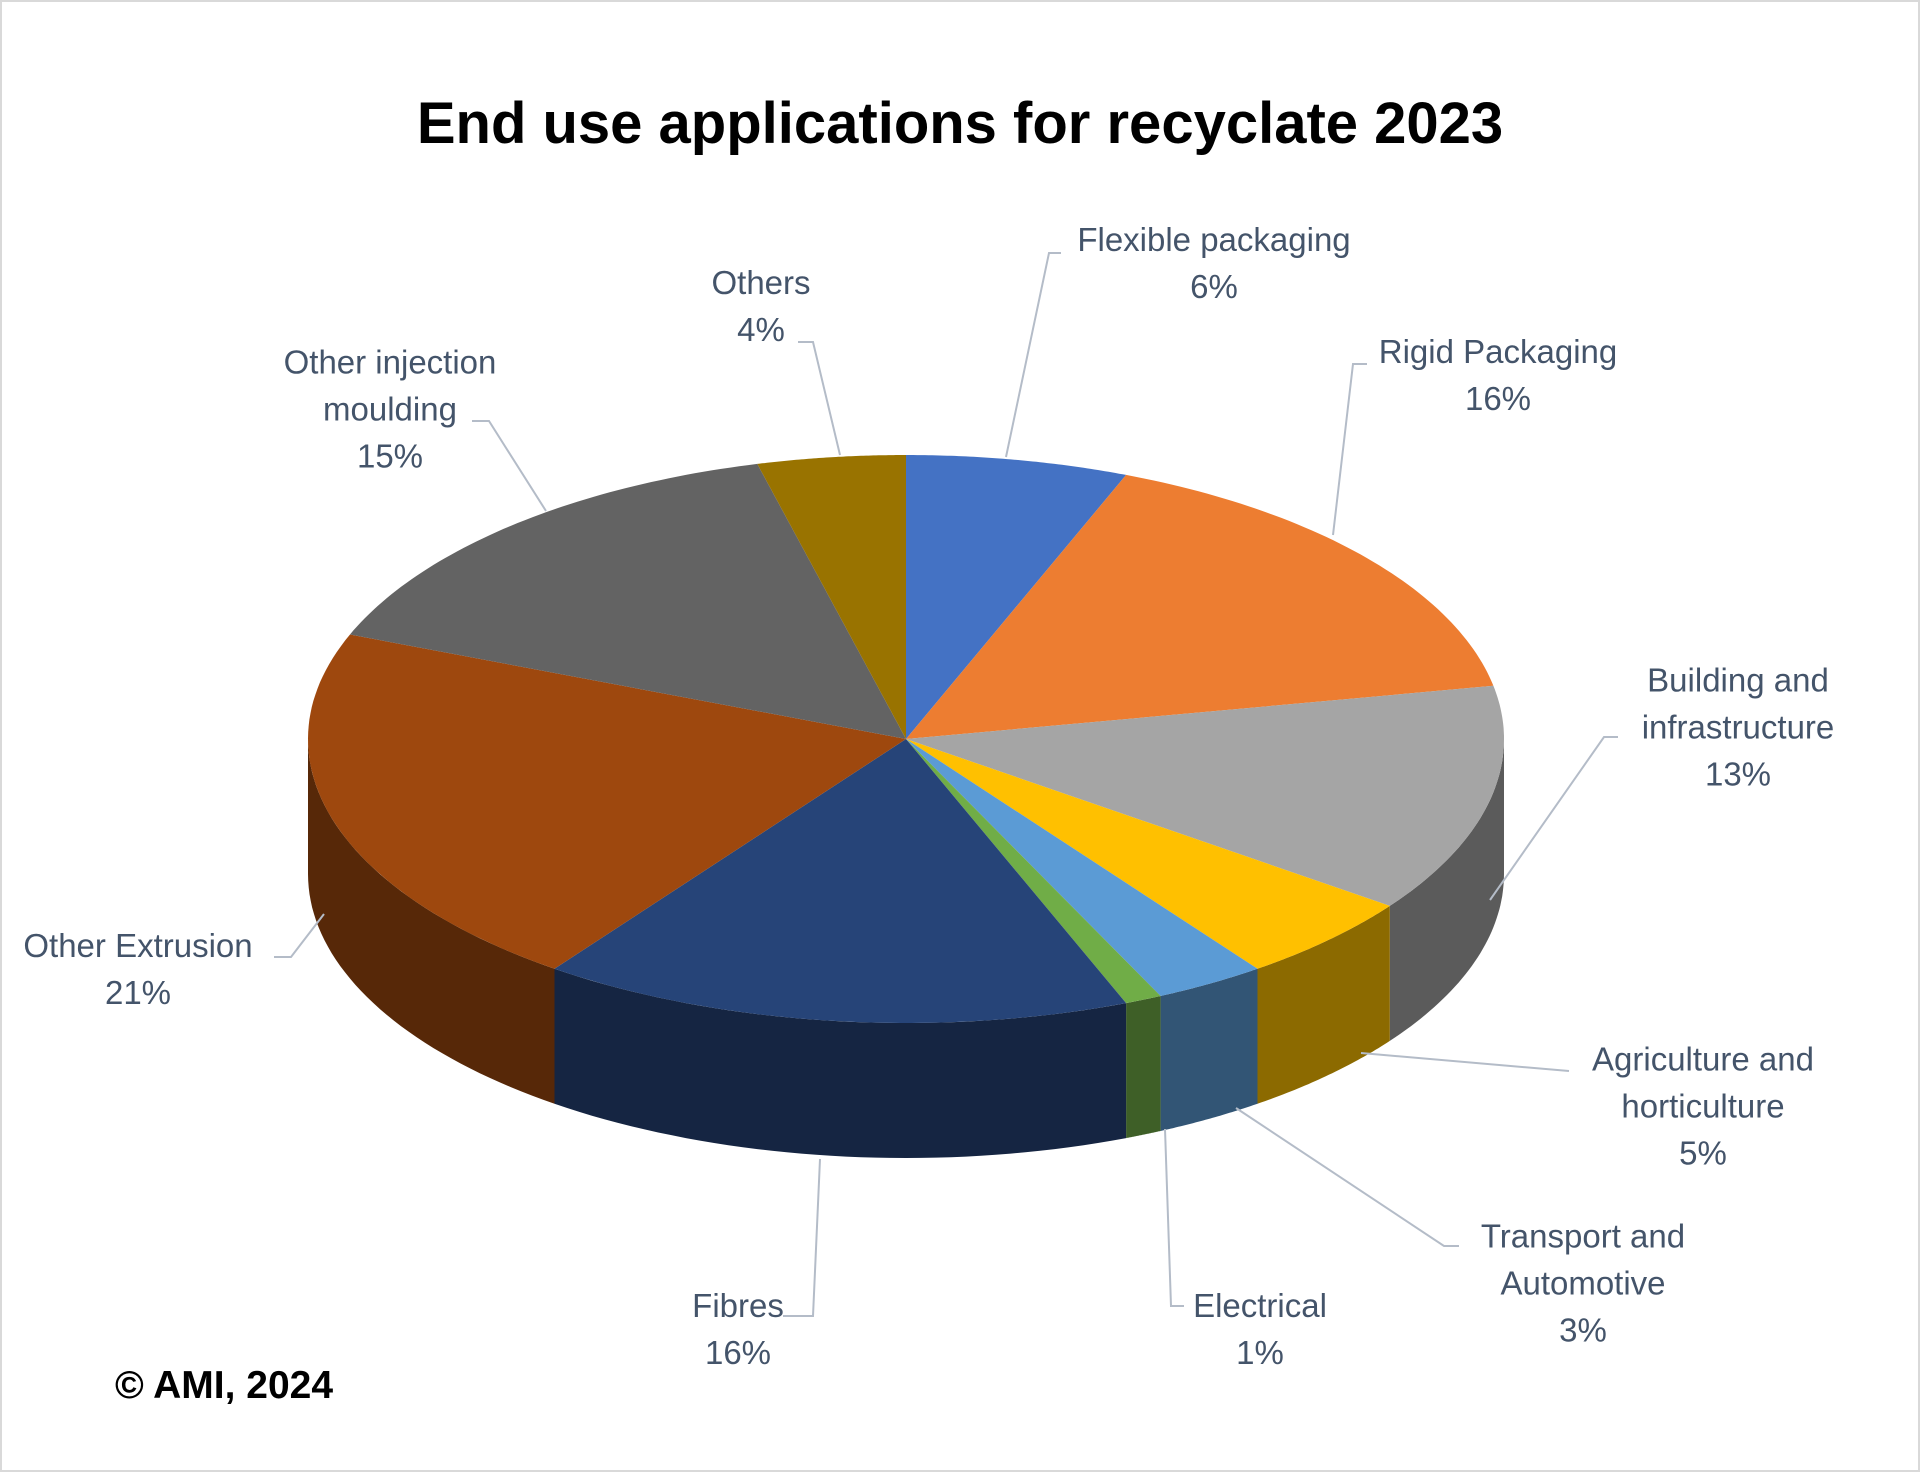 The width and height of the screenshot is (1920, 1472). Describe the element at coordinates (1143, 1067) in the screenshot. I see `pie-side-electrical` at that location.